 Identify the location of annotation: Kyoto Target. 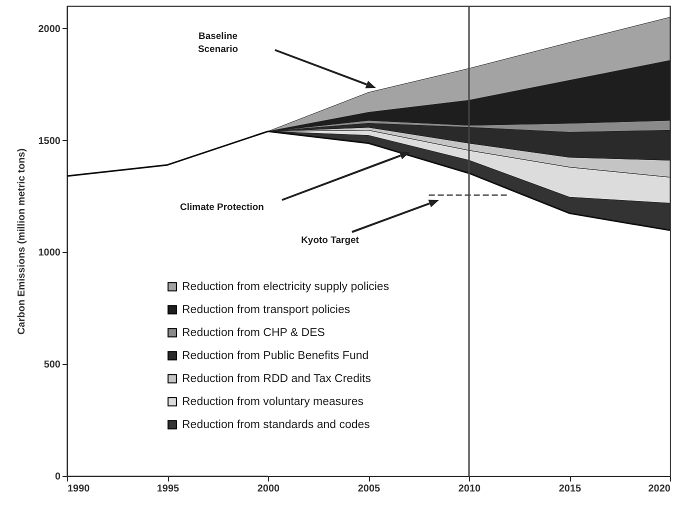
(330, 240).